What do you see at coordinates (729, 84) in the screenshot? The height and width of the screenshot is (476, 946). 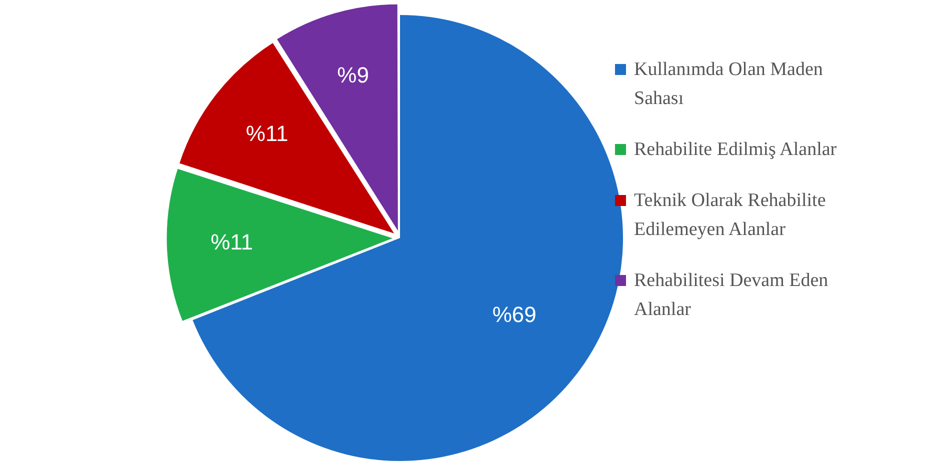 I see `legend-label: Kullanımda Olan Maden Sahası` at bounding box center [729, 84].